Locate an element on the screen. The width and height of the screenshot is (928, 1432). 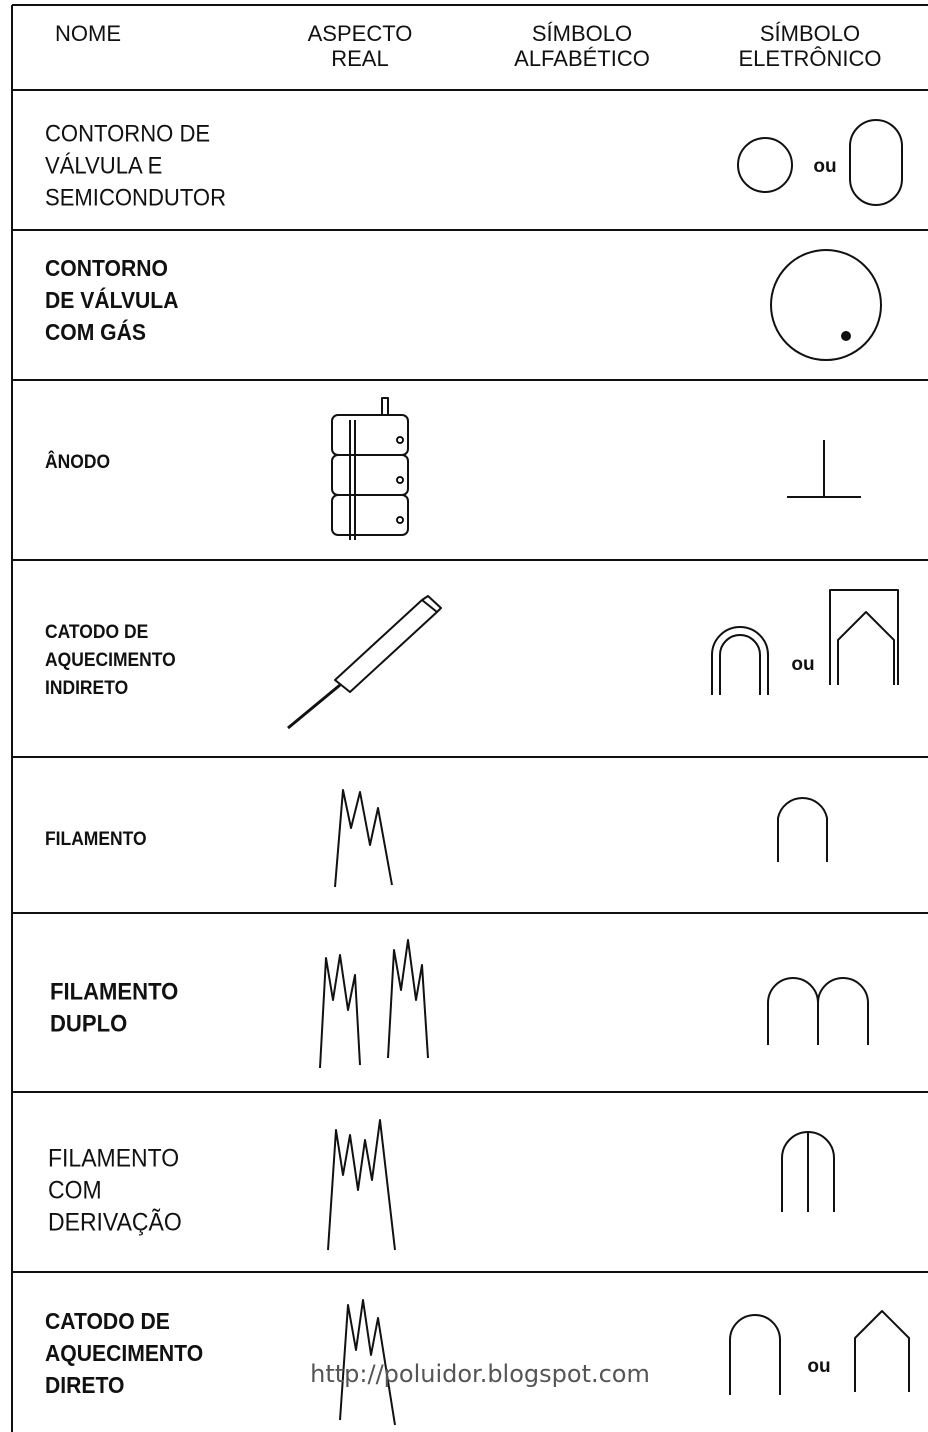
row-name: VÁLVULA E is located at coordinates (103, 164).